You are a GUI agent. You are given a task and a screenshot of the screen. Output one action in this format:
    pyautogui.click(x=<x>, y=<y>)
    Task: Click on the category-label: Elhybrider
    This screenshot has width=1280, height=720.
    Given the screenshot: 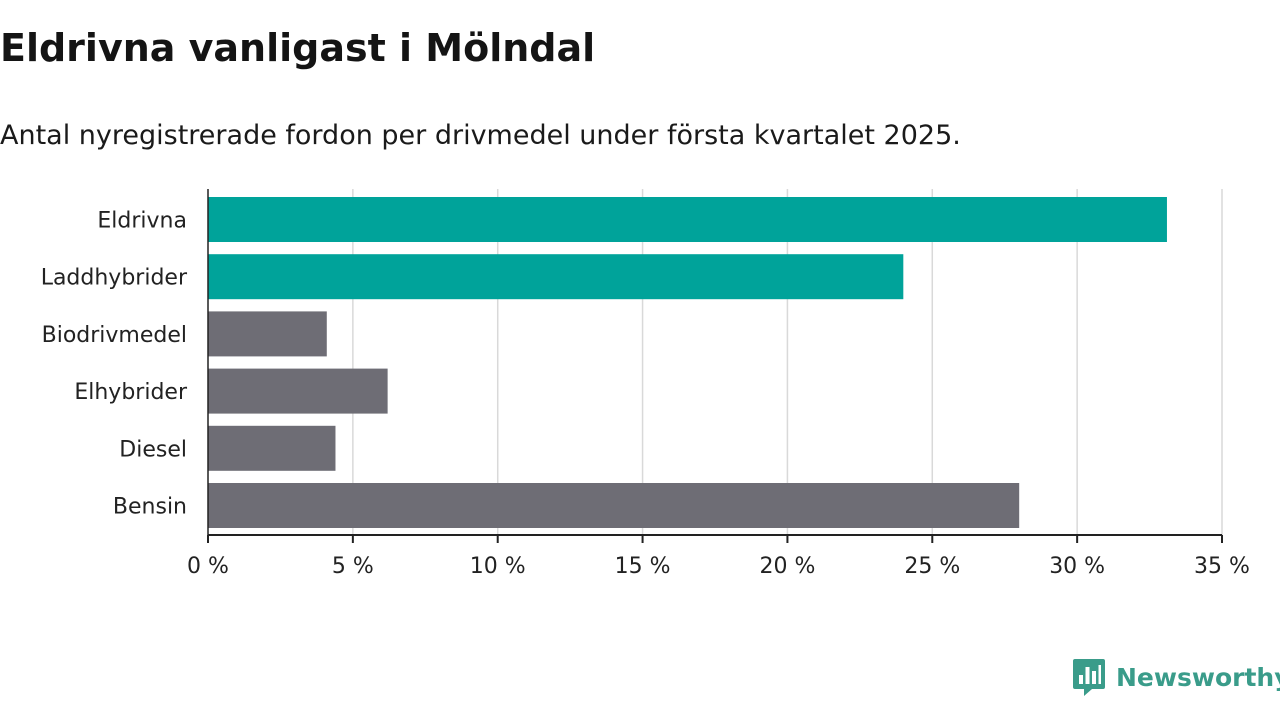 What is the action you would take?
    pyautogui.click(x=131, y=392)
    